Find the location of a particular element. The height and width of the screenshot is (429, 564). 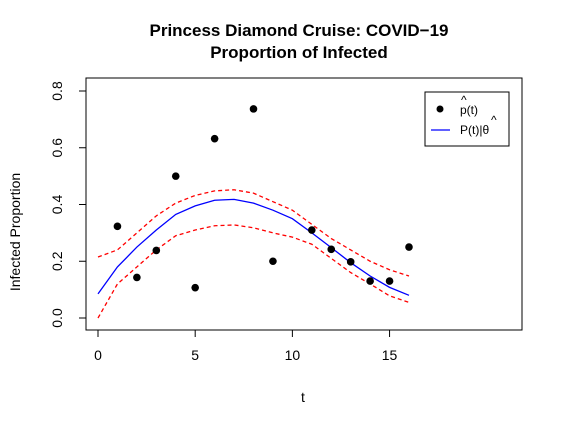

legend-accent-p: ^ is located at coordinates (464, 100).